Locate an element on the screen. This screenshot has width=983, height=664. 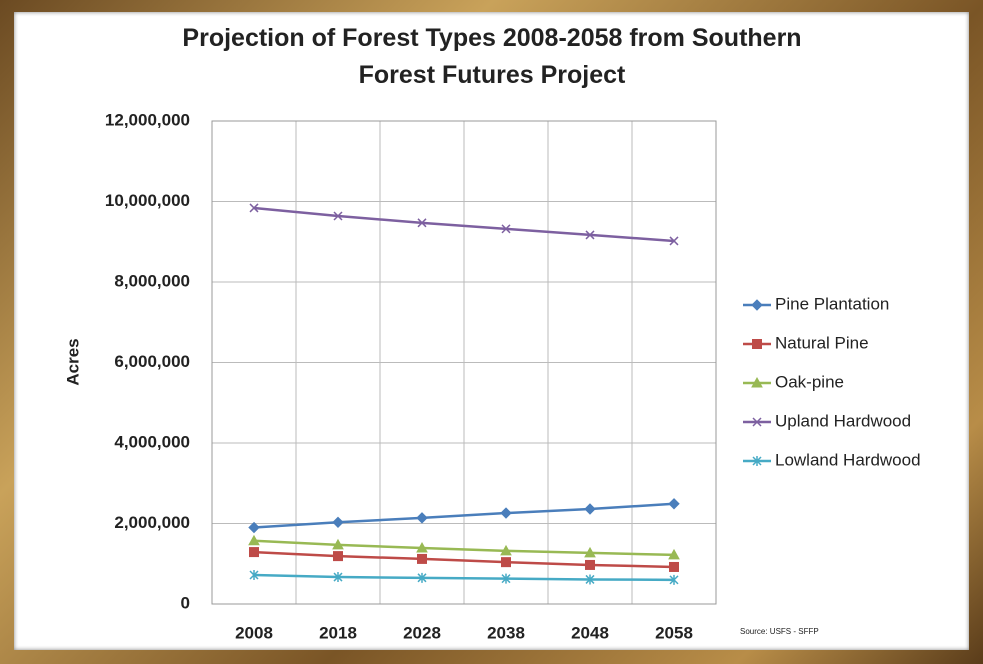
y-tick-label: 4,000,000 is located at coordinates (152, 441).